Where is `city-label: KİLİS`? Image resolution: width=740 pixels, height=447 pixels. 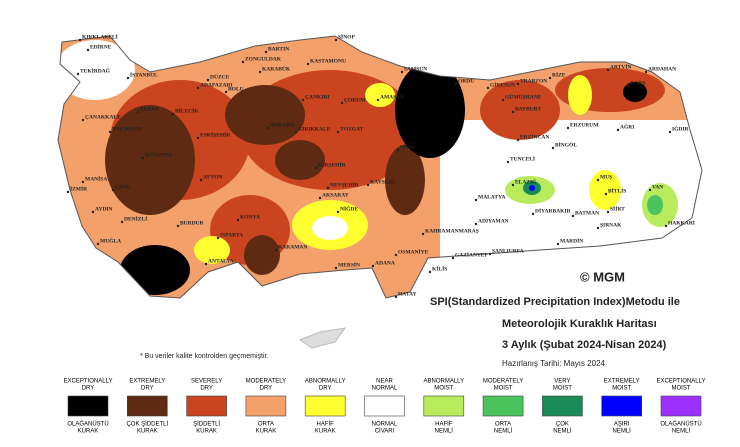 city-label: KİLİS is located at coordinates (439, 268).